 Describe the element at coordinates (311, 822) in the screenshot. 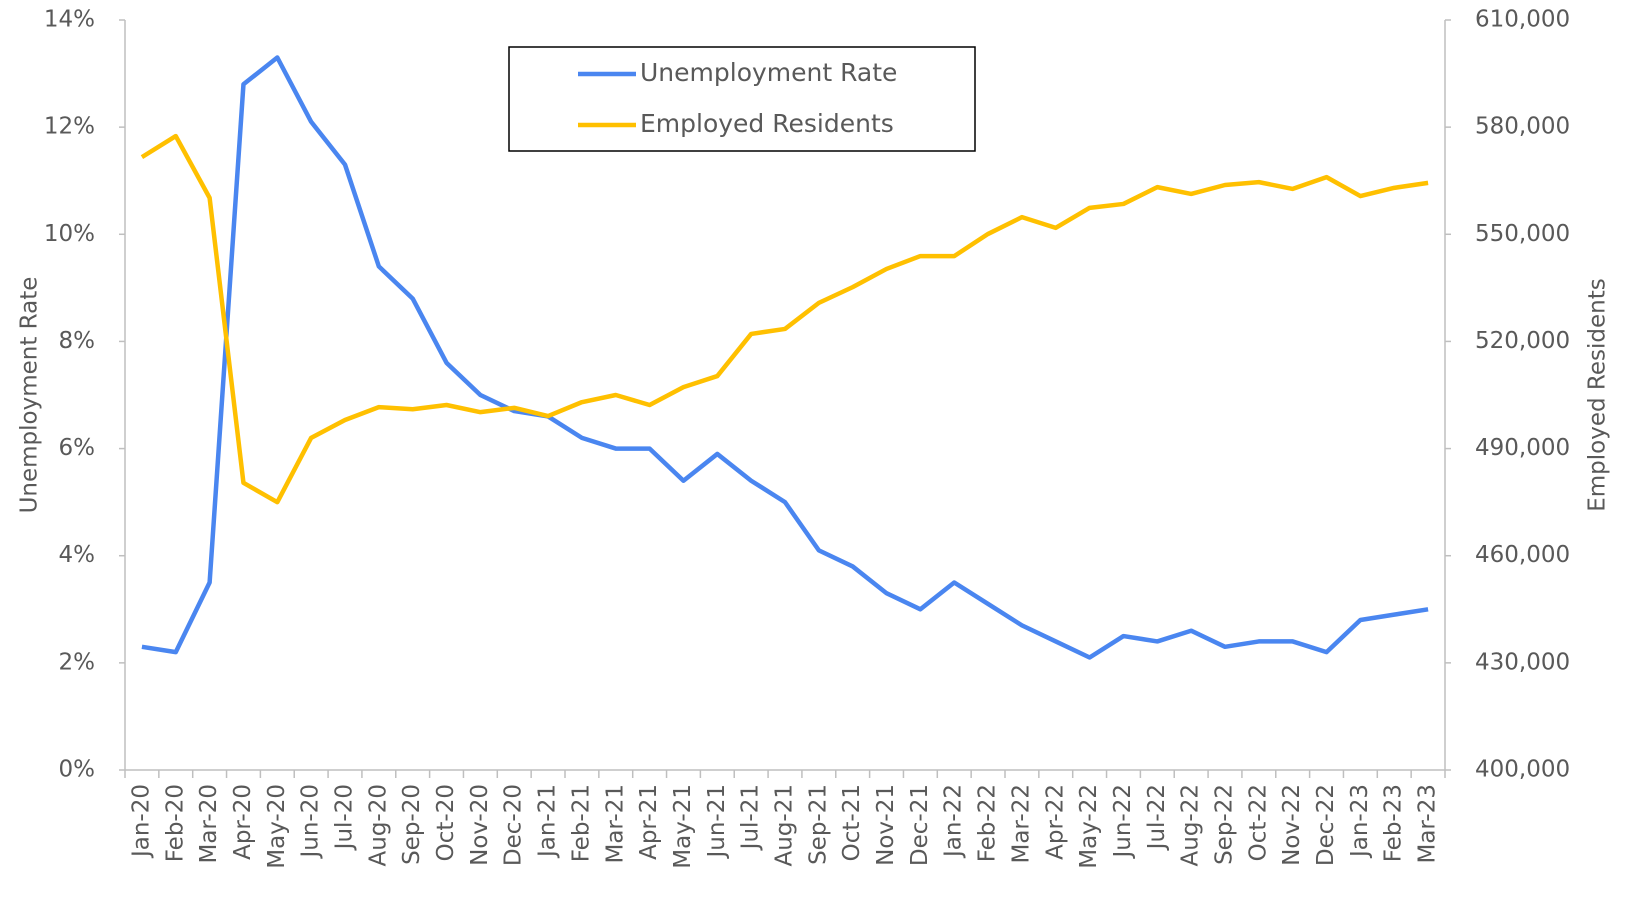

I see `x-tick-label: Jun-20` at that location.